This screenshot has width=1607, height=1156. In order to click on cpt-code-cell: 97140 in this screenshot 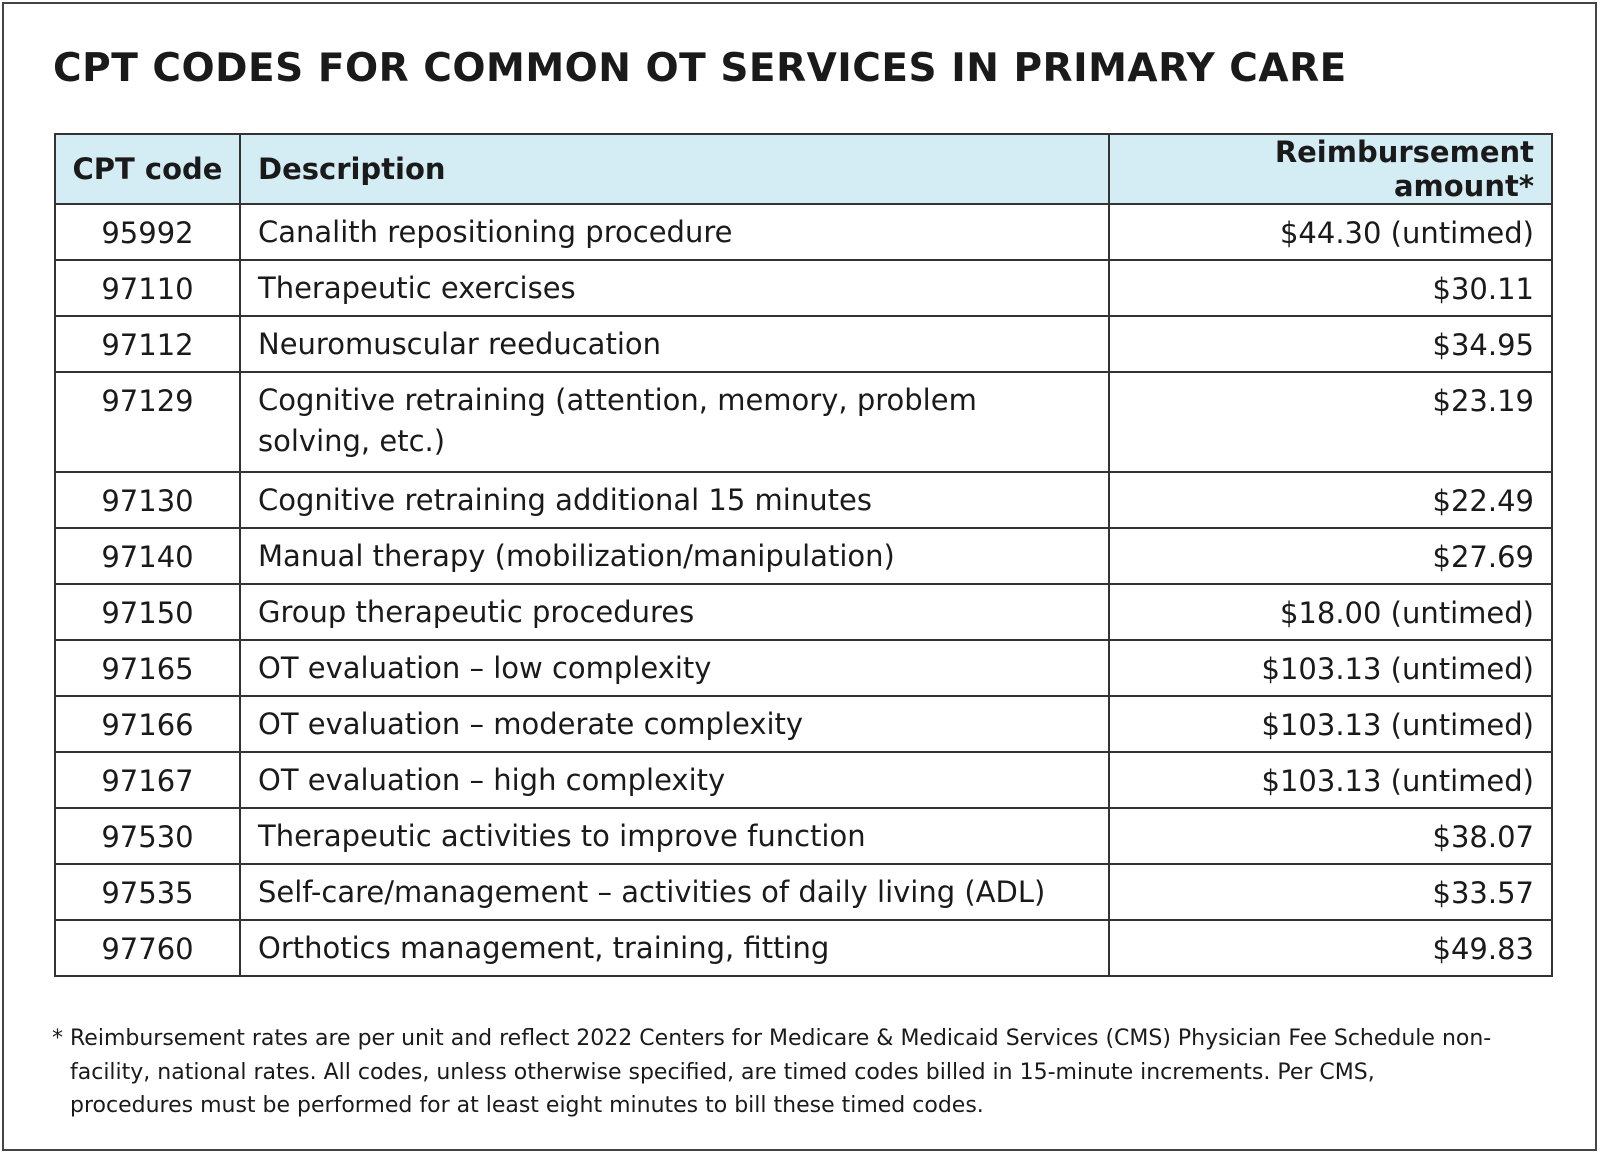, I will do `click(147, 556)`.